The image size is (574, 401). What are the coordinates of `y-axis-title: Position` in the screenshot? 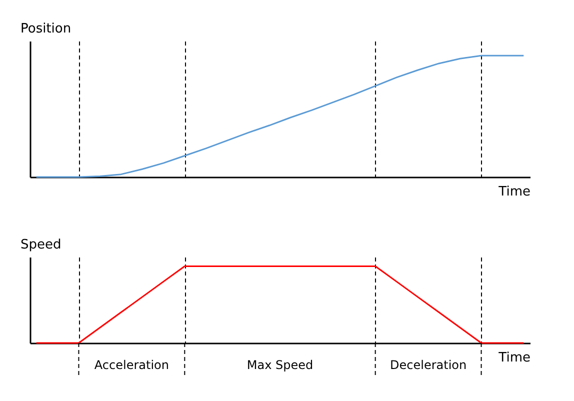 It's located at (46, 29).